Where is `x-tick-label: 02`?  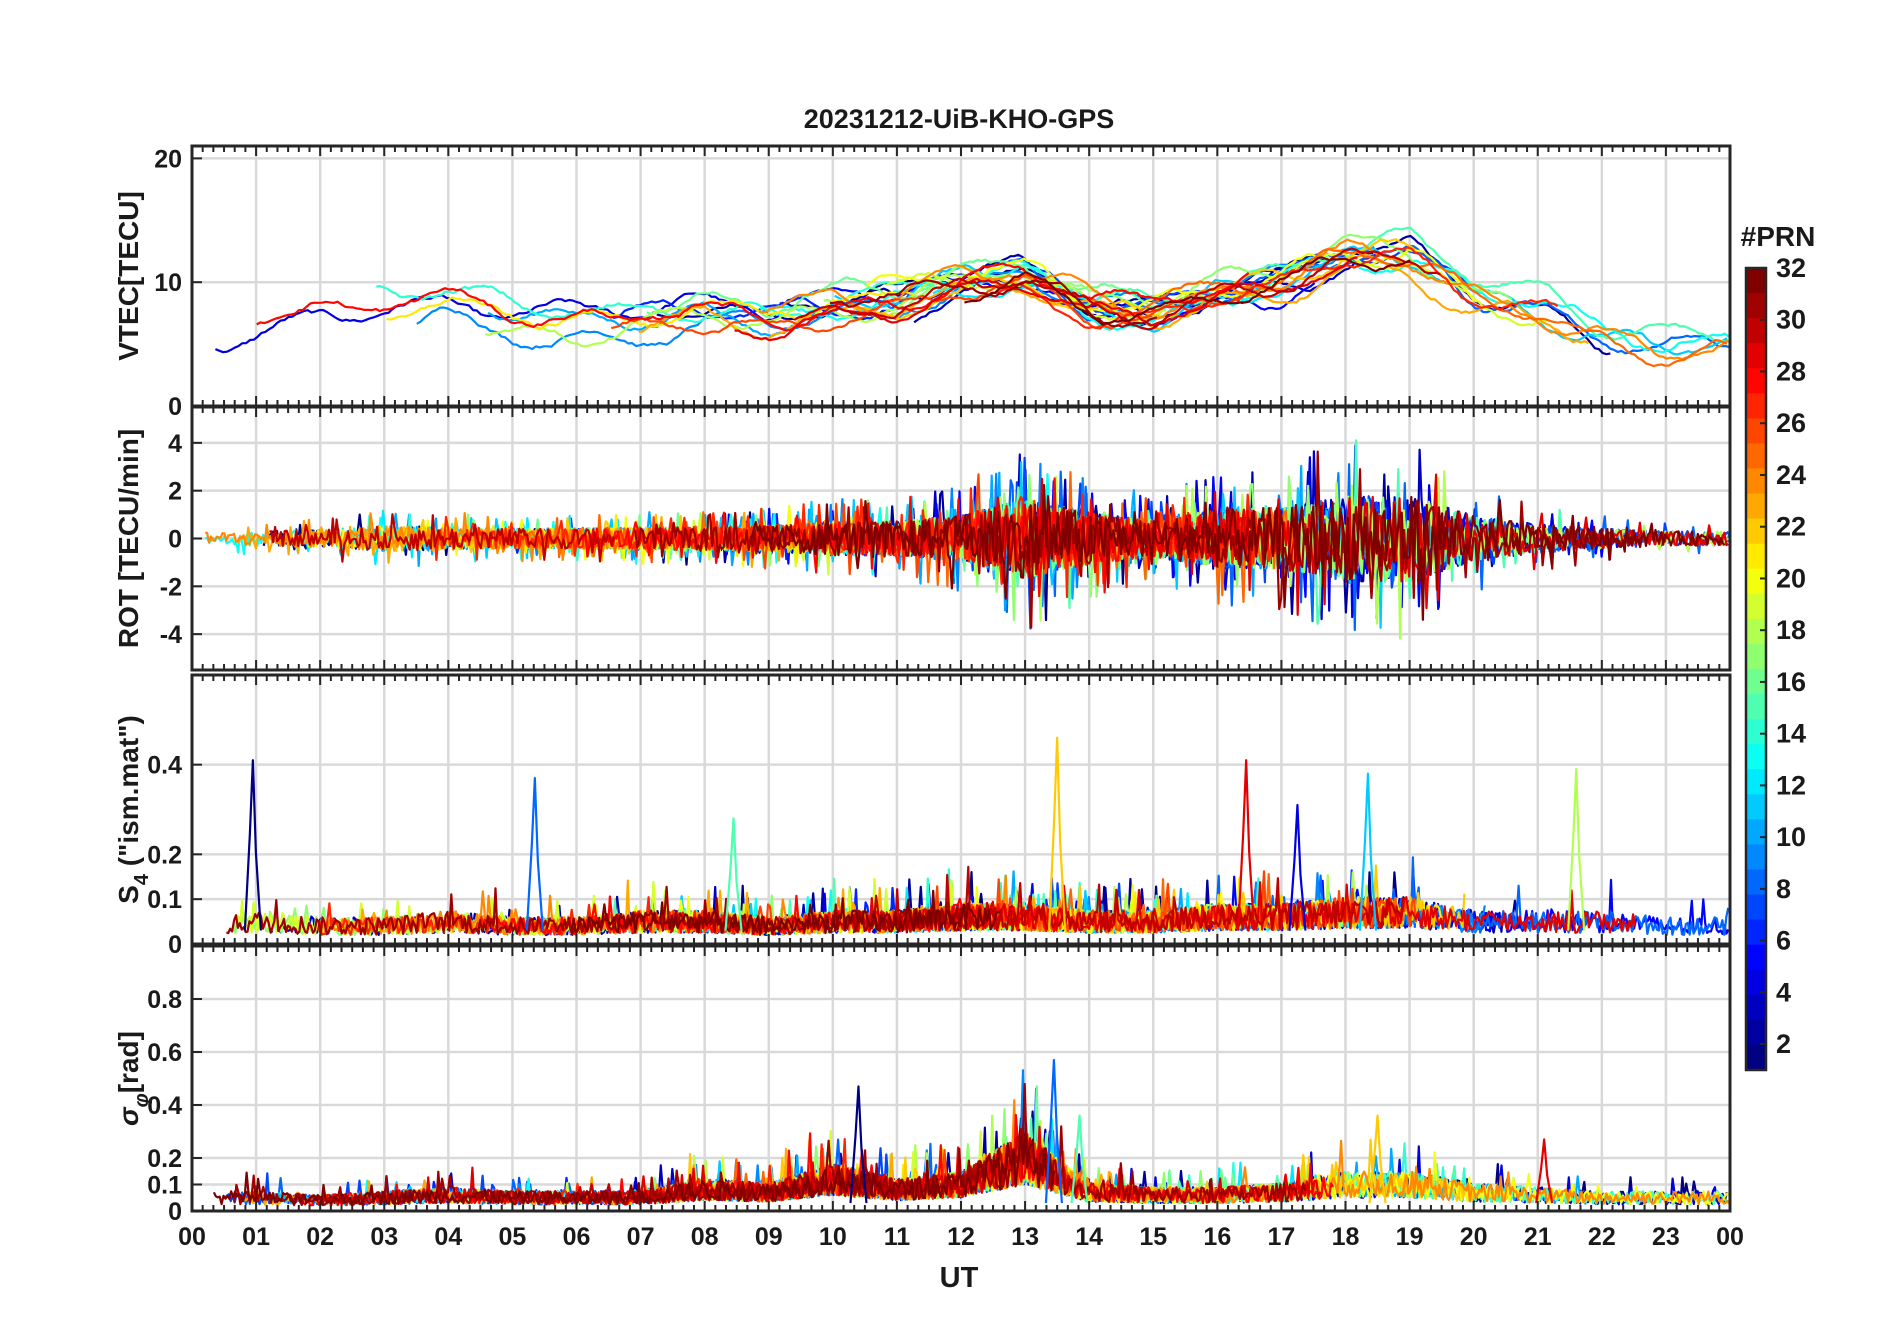 x-tick-label: 02 is located at coordinates (320, 1237).